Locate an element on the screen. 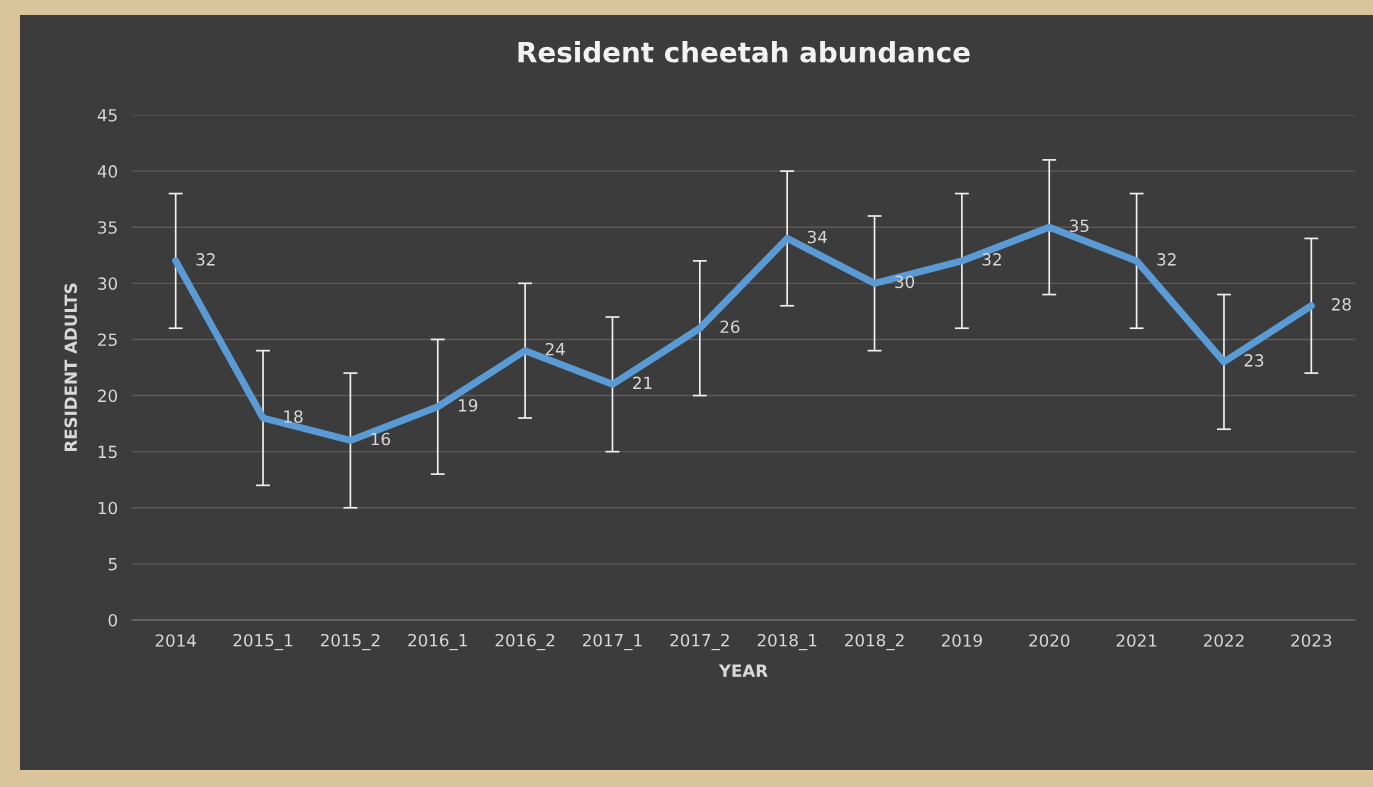 The height and width of the screenshot is (787, 1373). x-tick-label: 2015_1 is located at coordinates (263, 642).